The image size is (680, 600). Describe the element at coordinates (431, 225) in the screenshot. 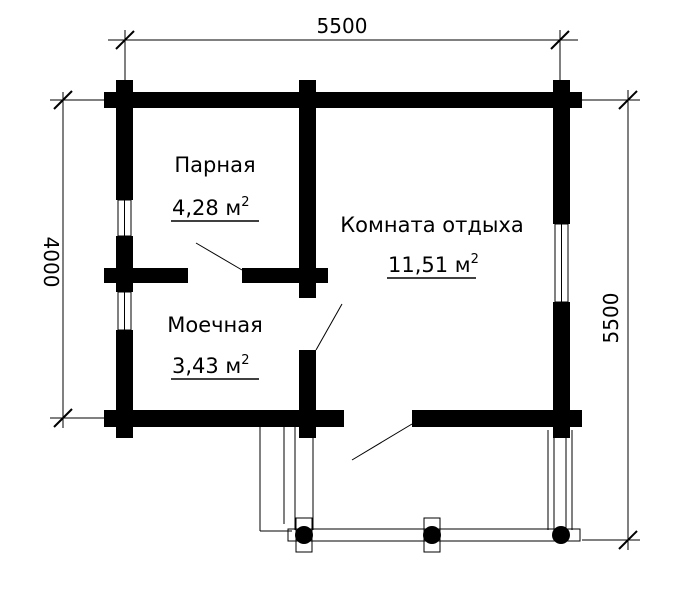

I see `room-name-rest: Комната отдыха` at that location.